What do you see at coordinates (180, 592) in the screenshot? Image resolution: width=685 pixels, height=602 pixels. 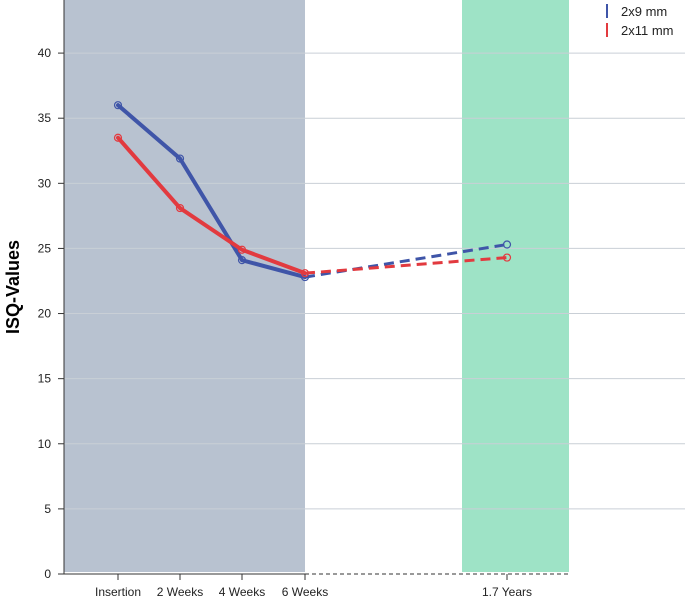 I see `x-tick-label-1: 2 Weeks` at bounding box center [180, 592].